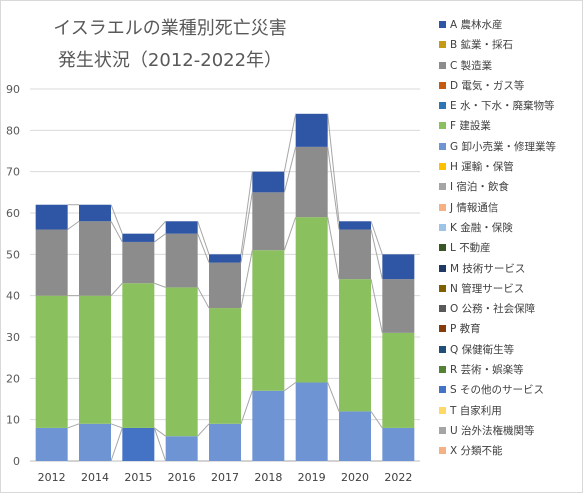 Image resolution: width=583 pixels, height=493 pixels. Describe the element at coordinates (488, 268) in the screenshot. I see `legend-label: M 技術サービス` at that location.